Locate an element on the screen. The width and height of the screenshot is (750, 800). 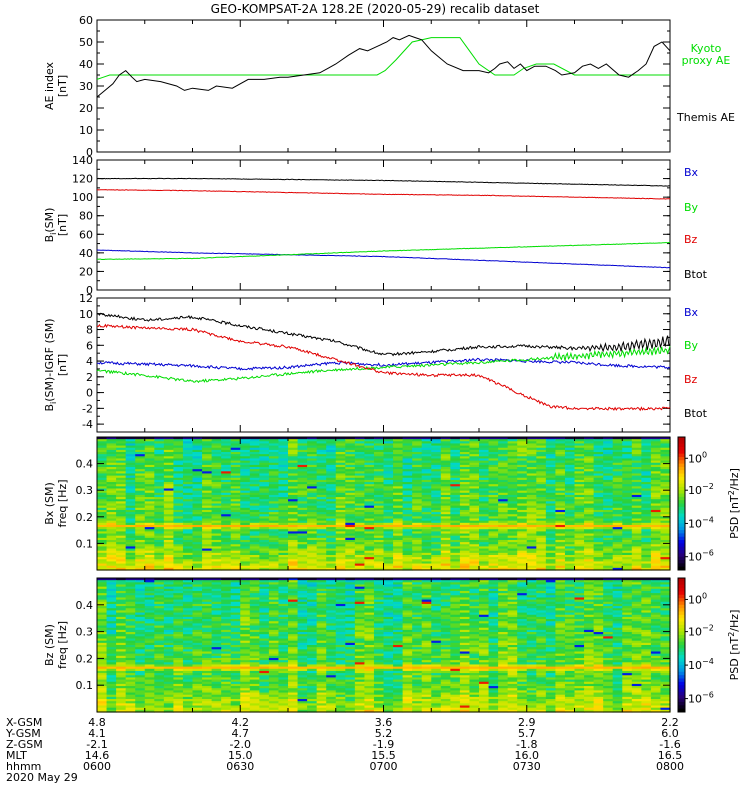
b-panel-y-tick-label: 80 is located at coordinates (86, 216).